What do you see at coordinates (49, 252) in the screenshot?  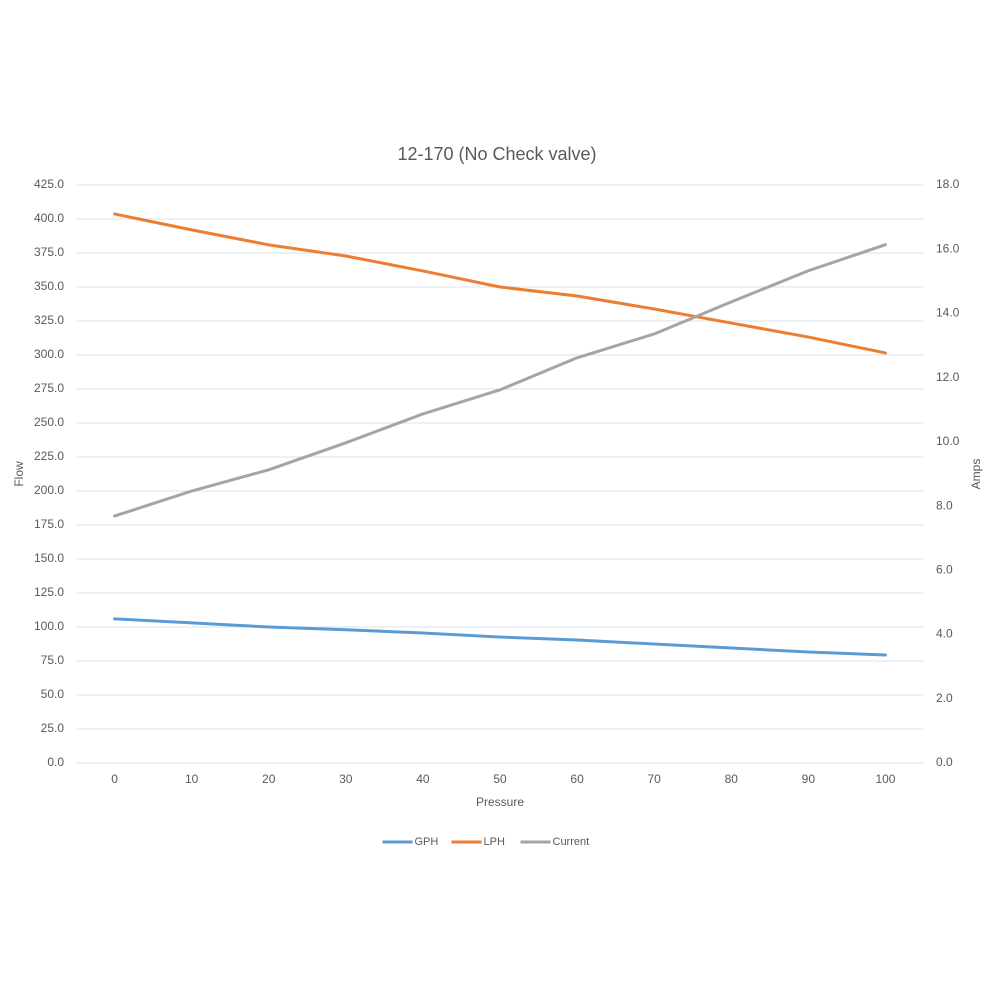 I see `y-tick-label: 375.0` at bounding box center [49, 252].